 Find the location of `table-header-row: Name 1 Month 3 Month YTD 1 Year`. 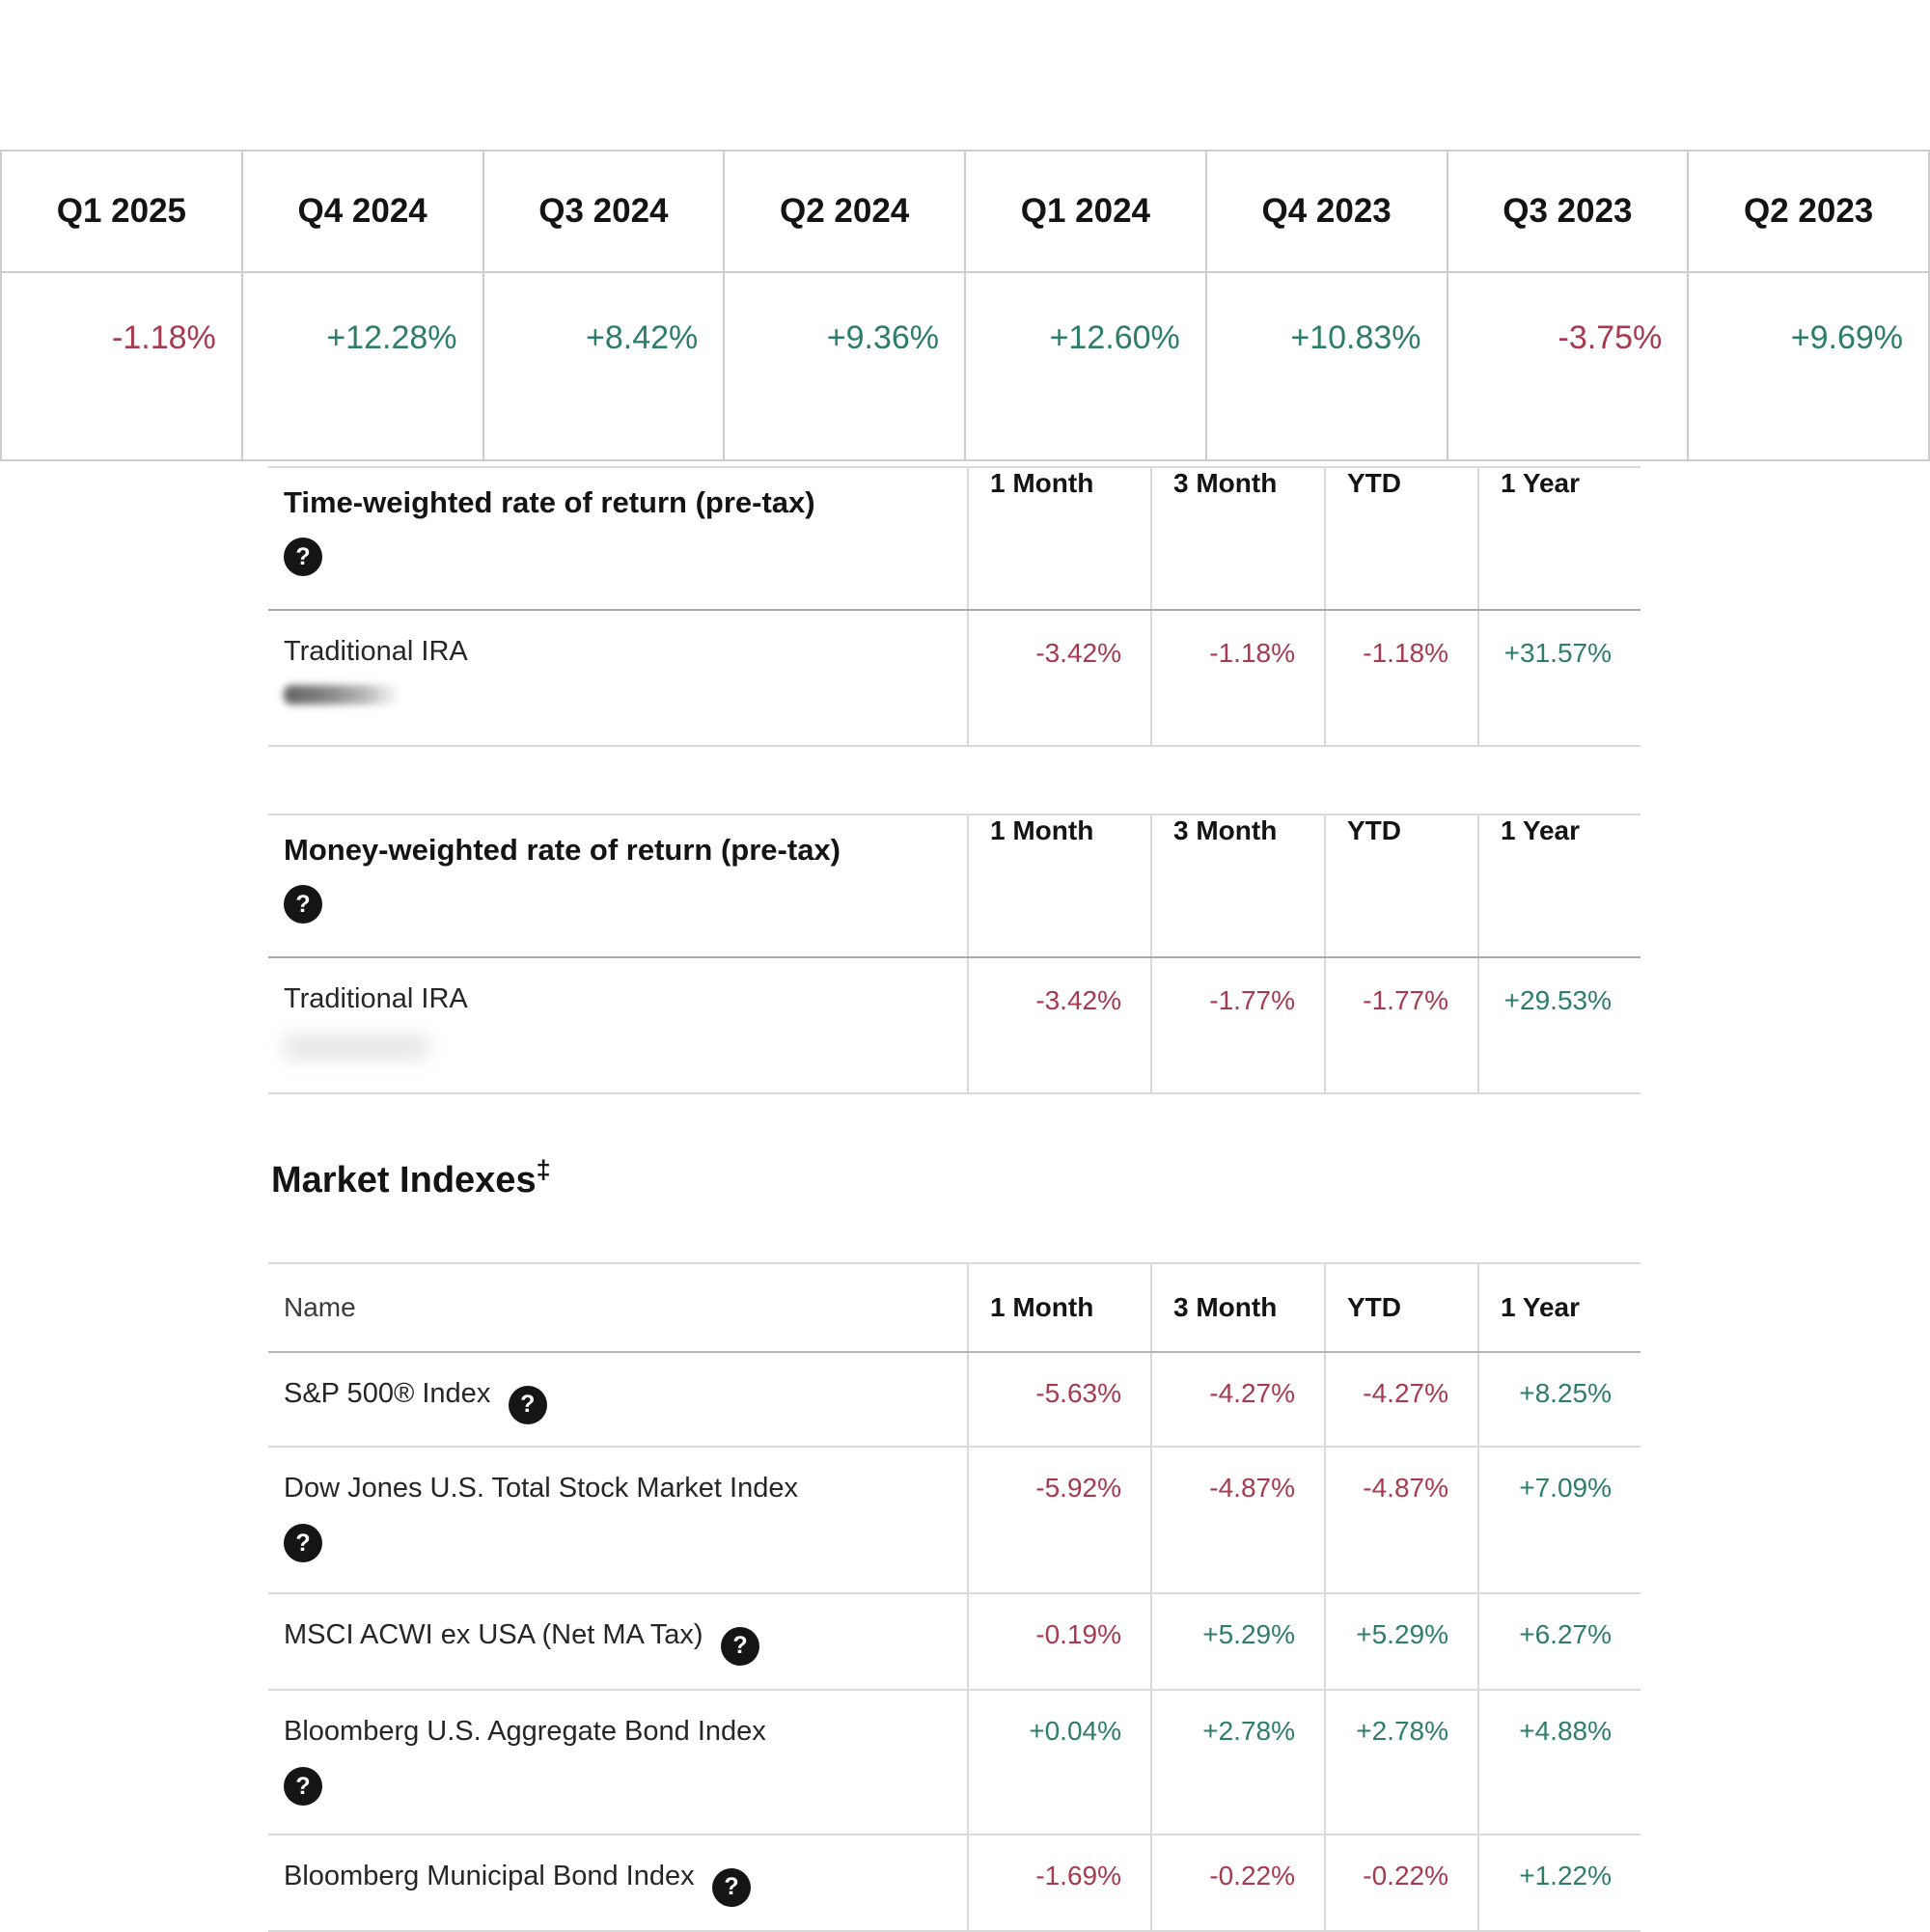

table-header-row: Name 1 Month 3 Month YTD 1 Year is located at coordinates (954, 1308).